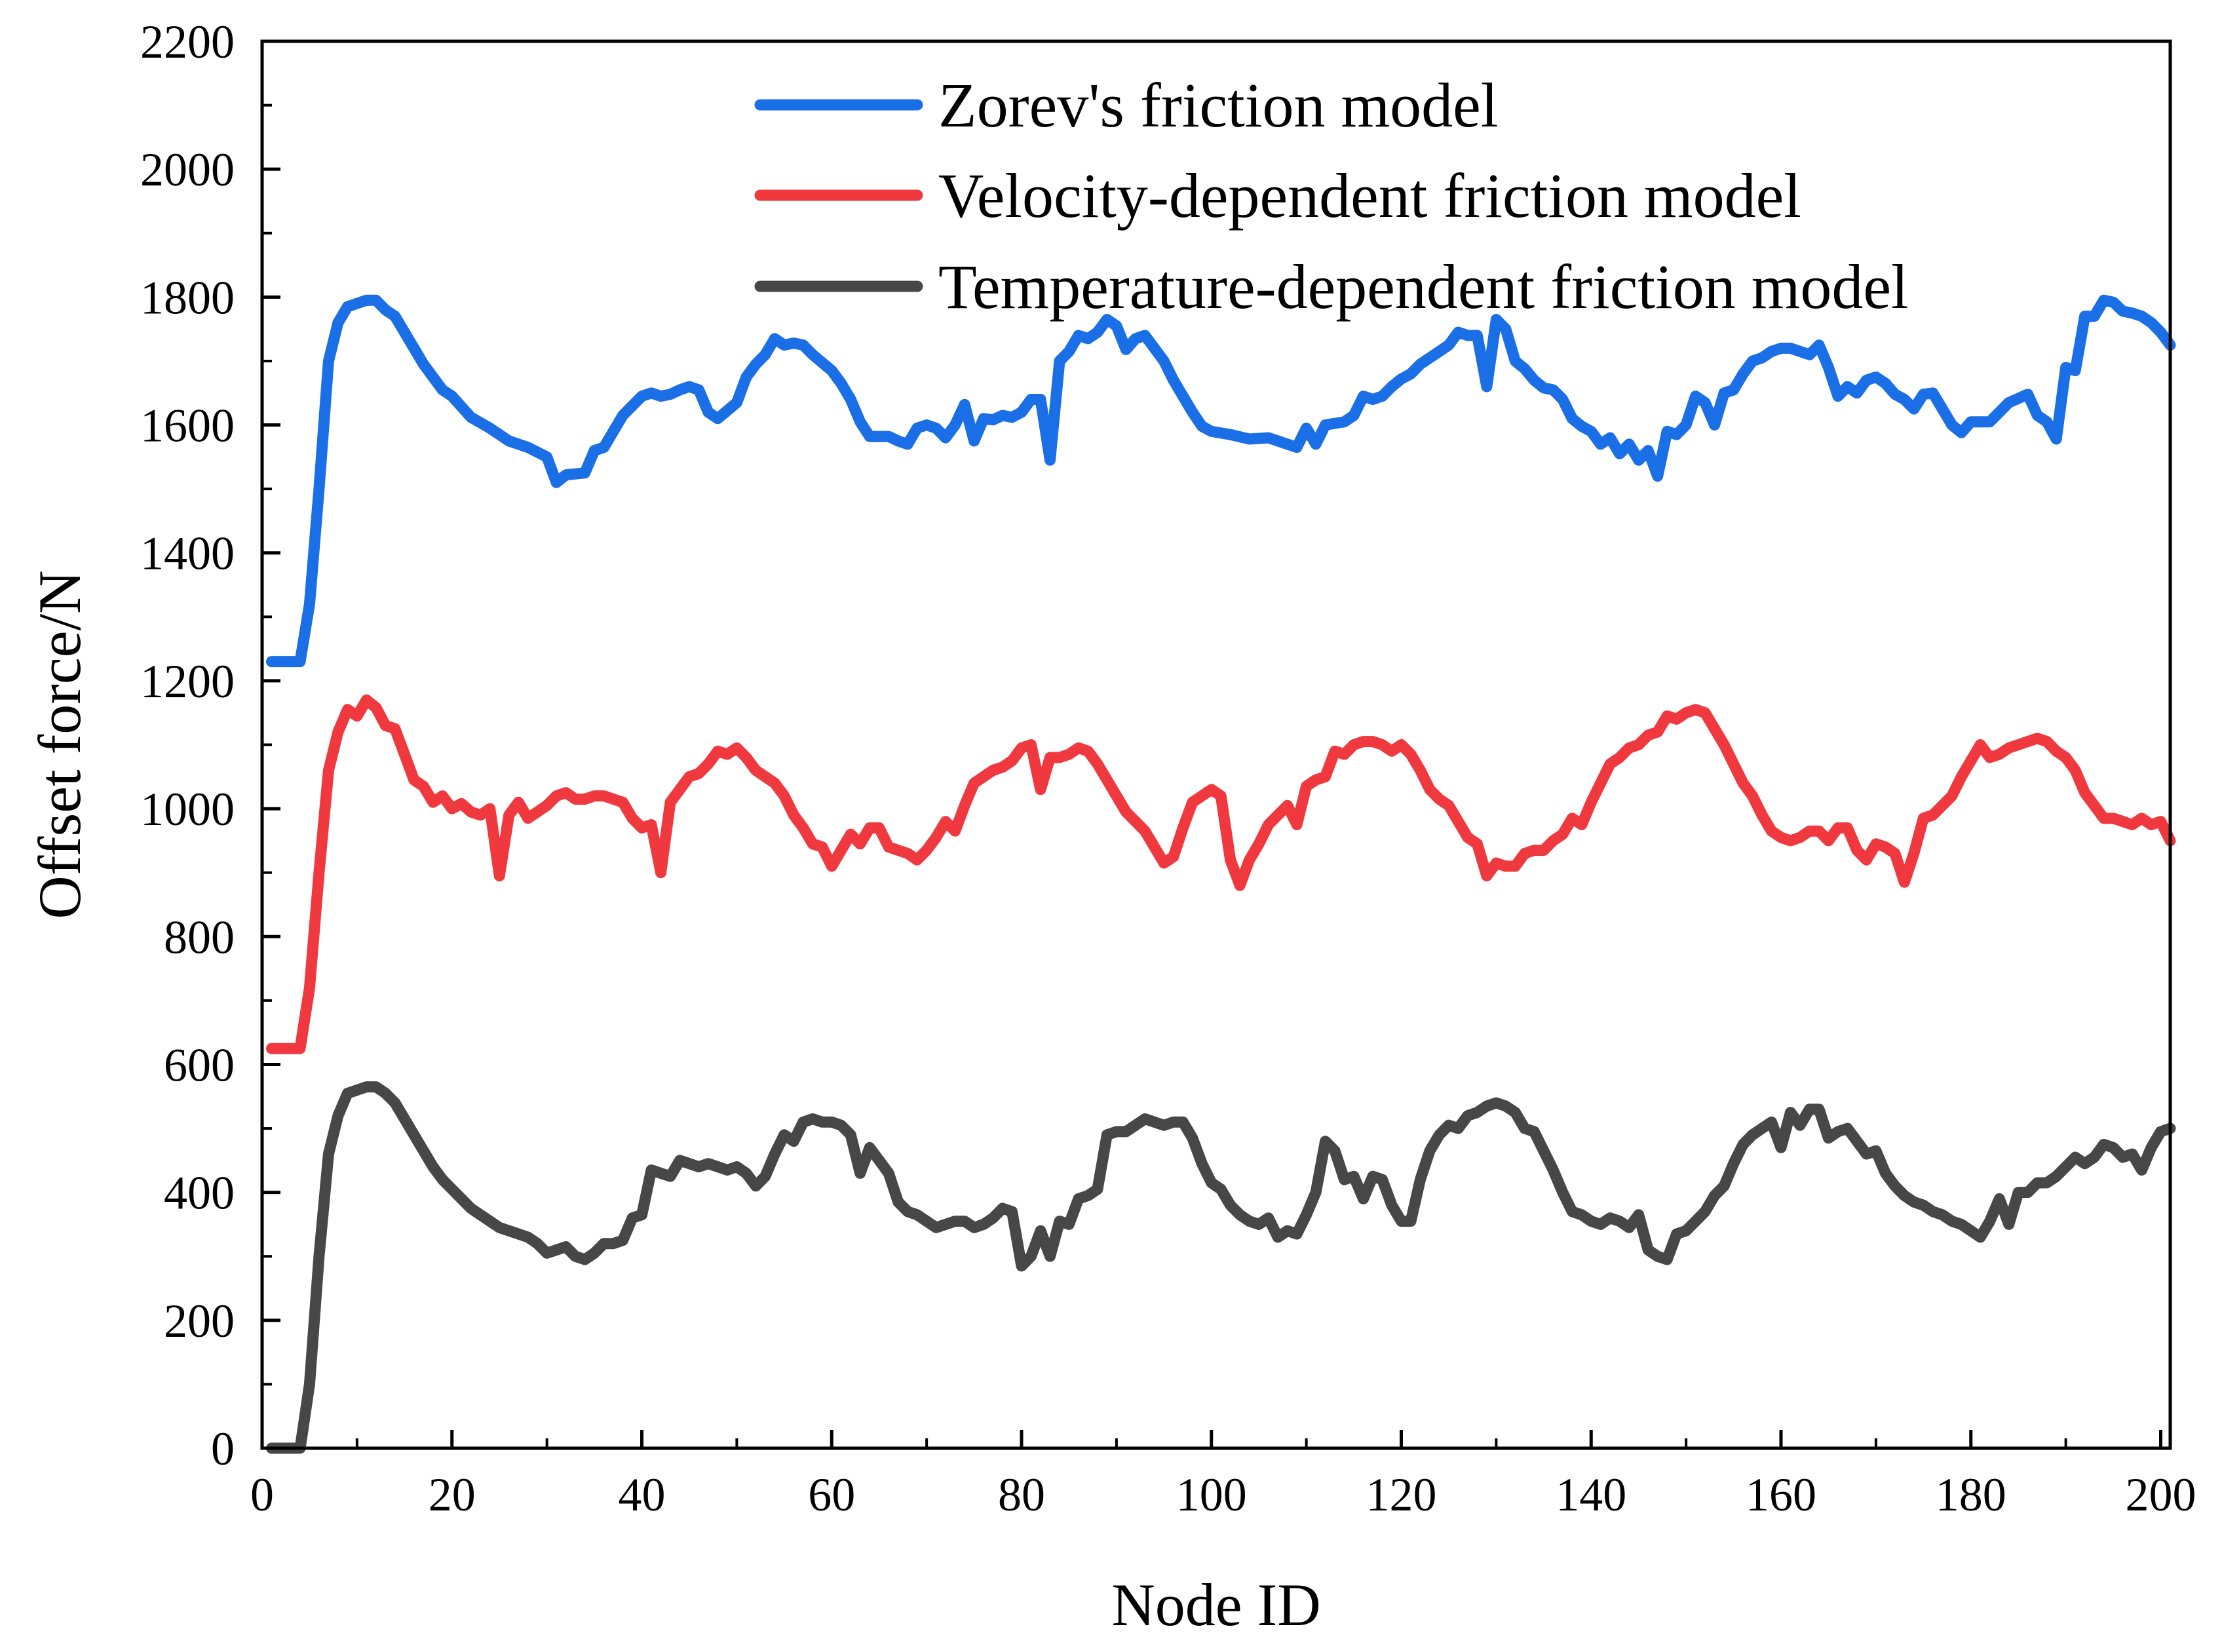 The width and height of the screenshot is (2222, 1652). Describe the element at coordinates (187, 426) in the screenshot. I see `y-tick-label: 1600` at that location.